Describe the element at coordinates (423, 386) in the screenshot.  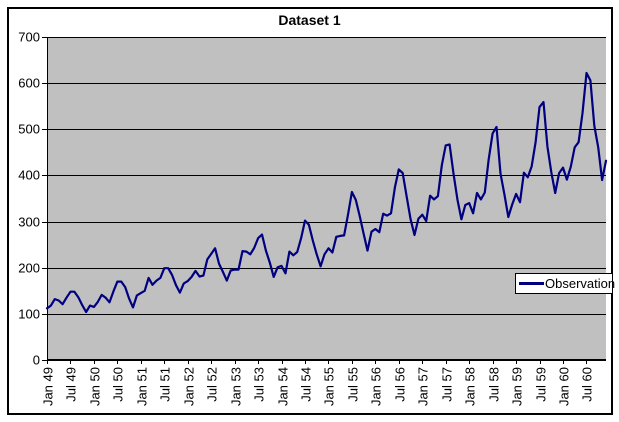
I see `x-tick-label: Jan 57` at that location.